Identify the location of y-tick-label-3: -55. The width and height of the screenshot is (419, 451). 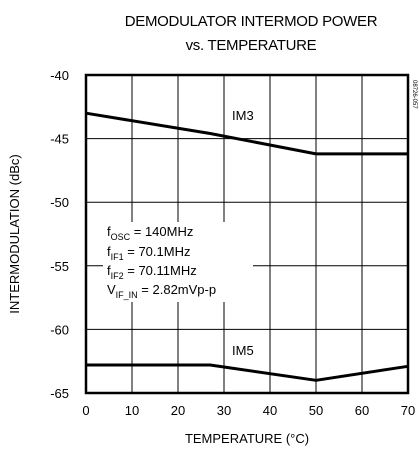
(59, 266).